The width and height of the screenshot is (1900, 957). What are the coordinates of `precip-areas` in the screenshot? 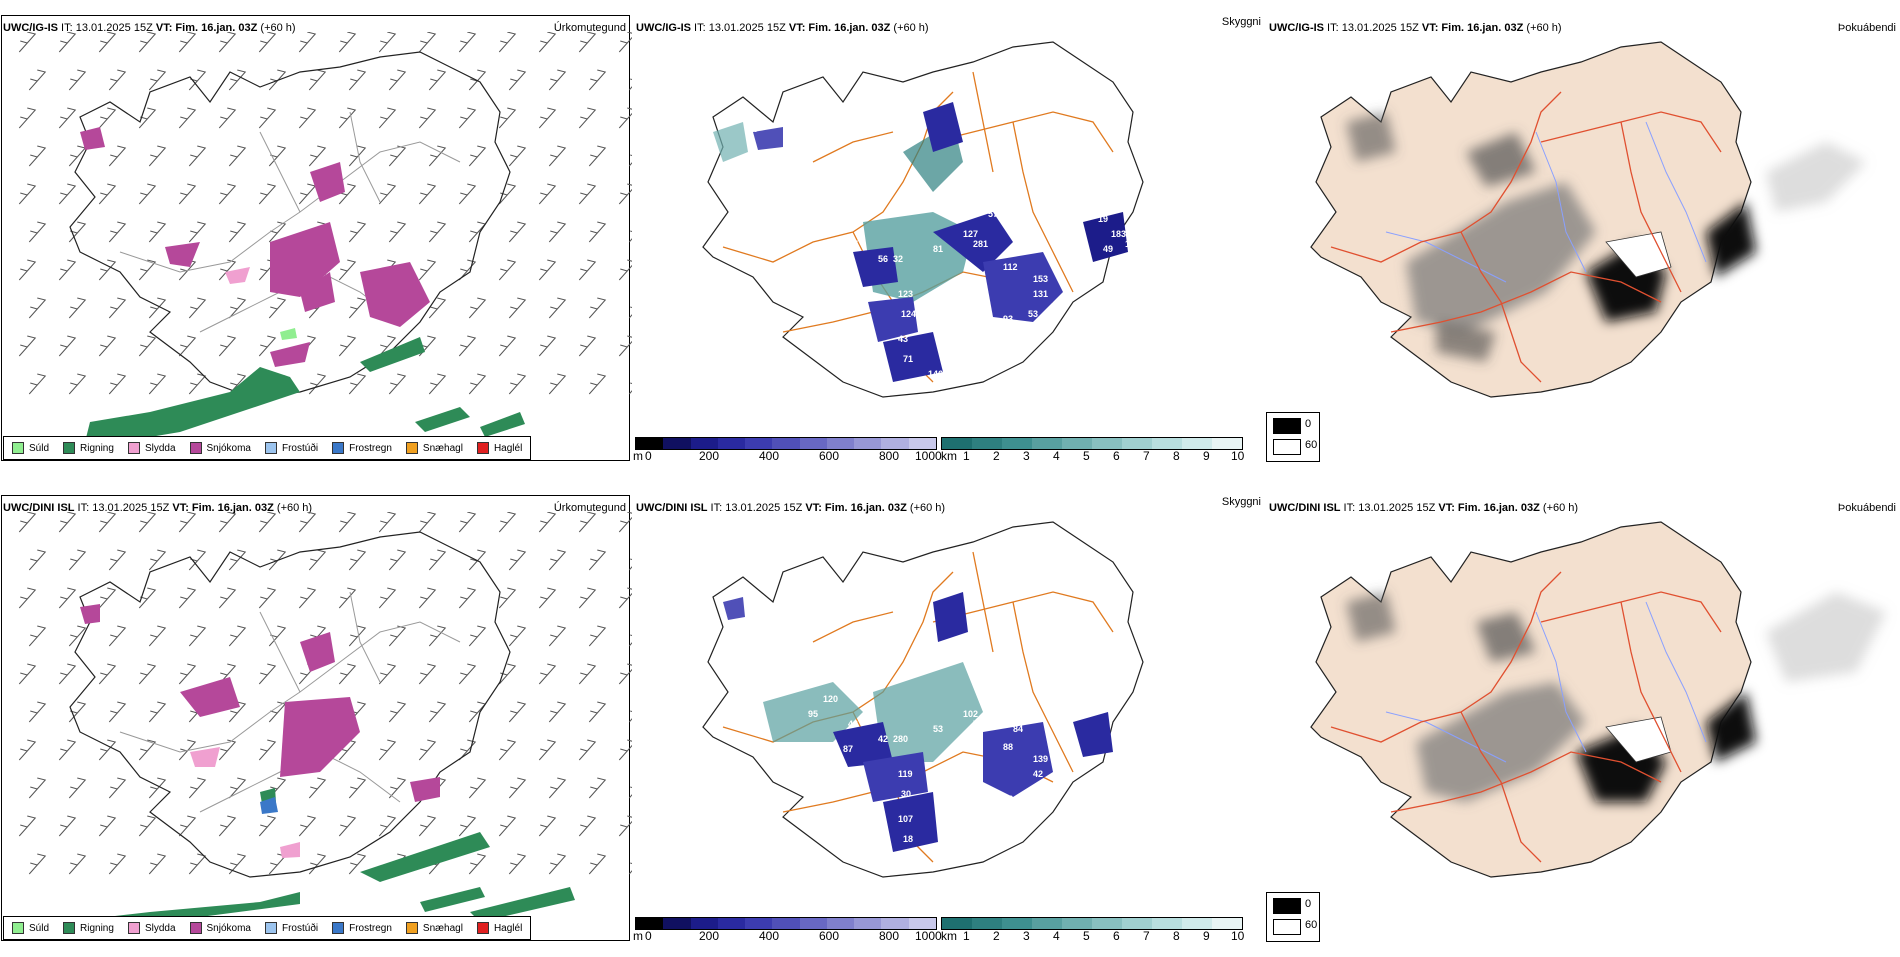 It's located at (302, 284).